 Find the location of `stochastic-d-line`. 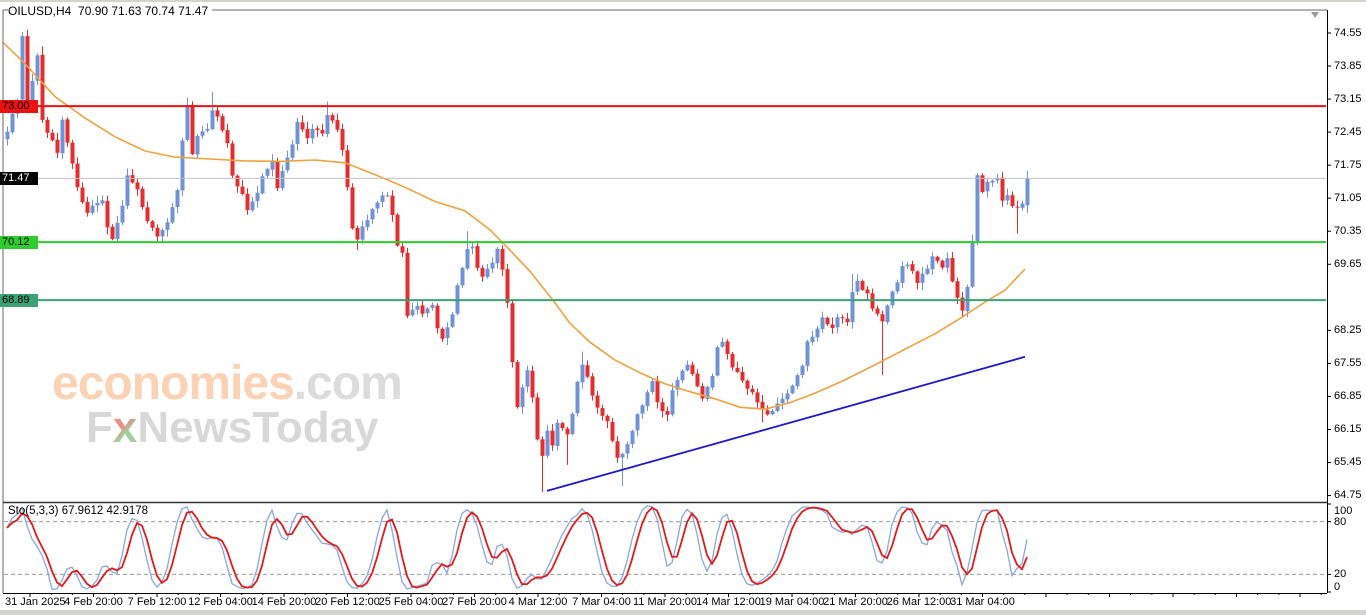

stochastic-d-line is located at coordinates (517, 547).